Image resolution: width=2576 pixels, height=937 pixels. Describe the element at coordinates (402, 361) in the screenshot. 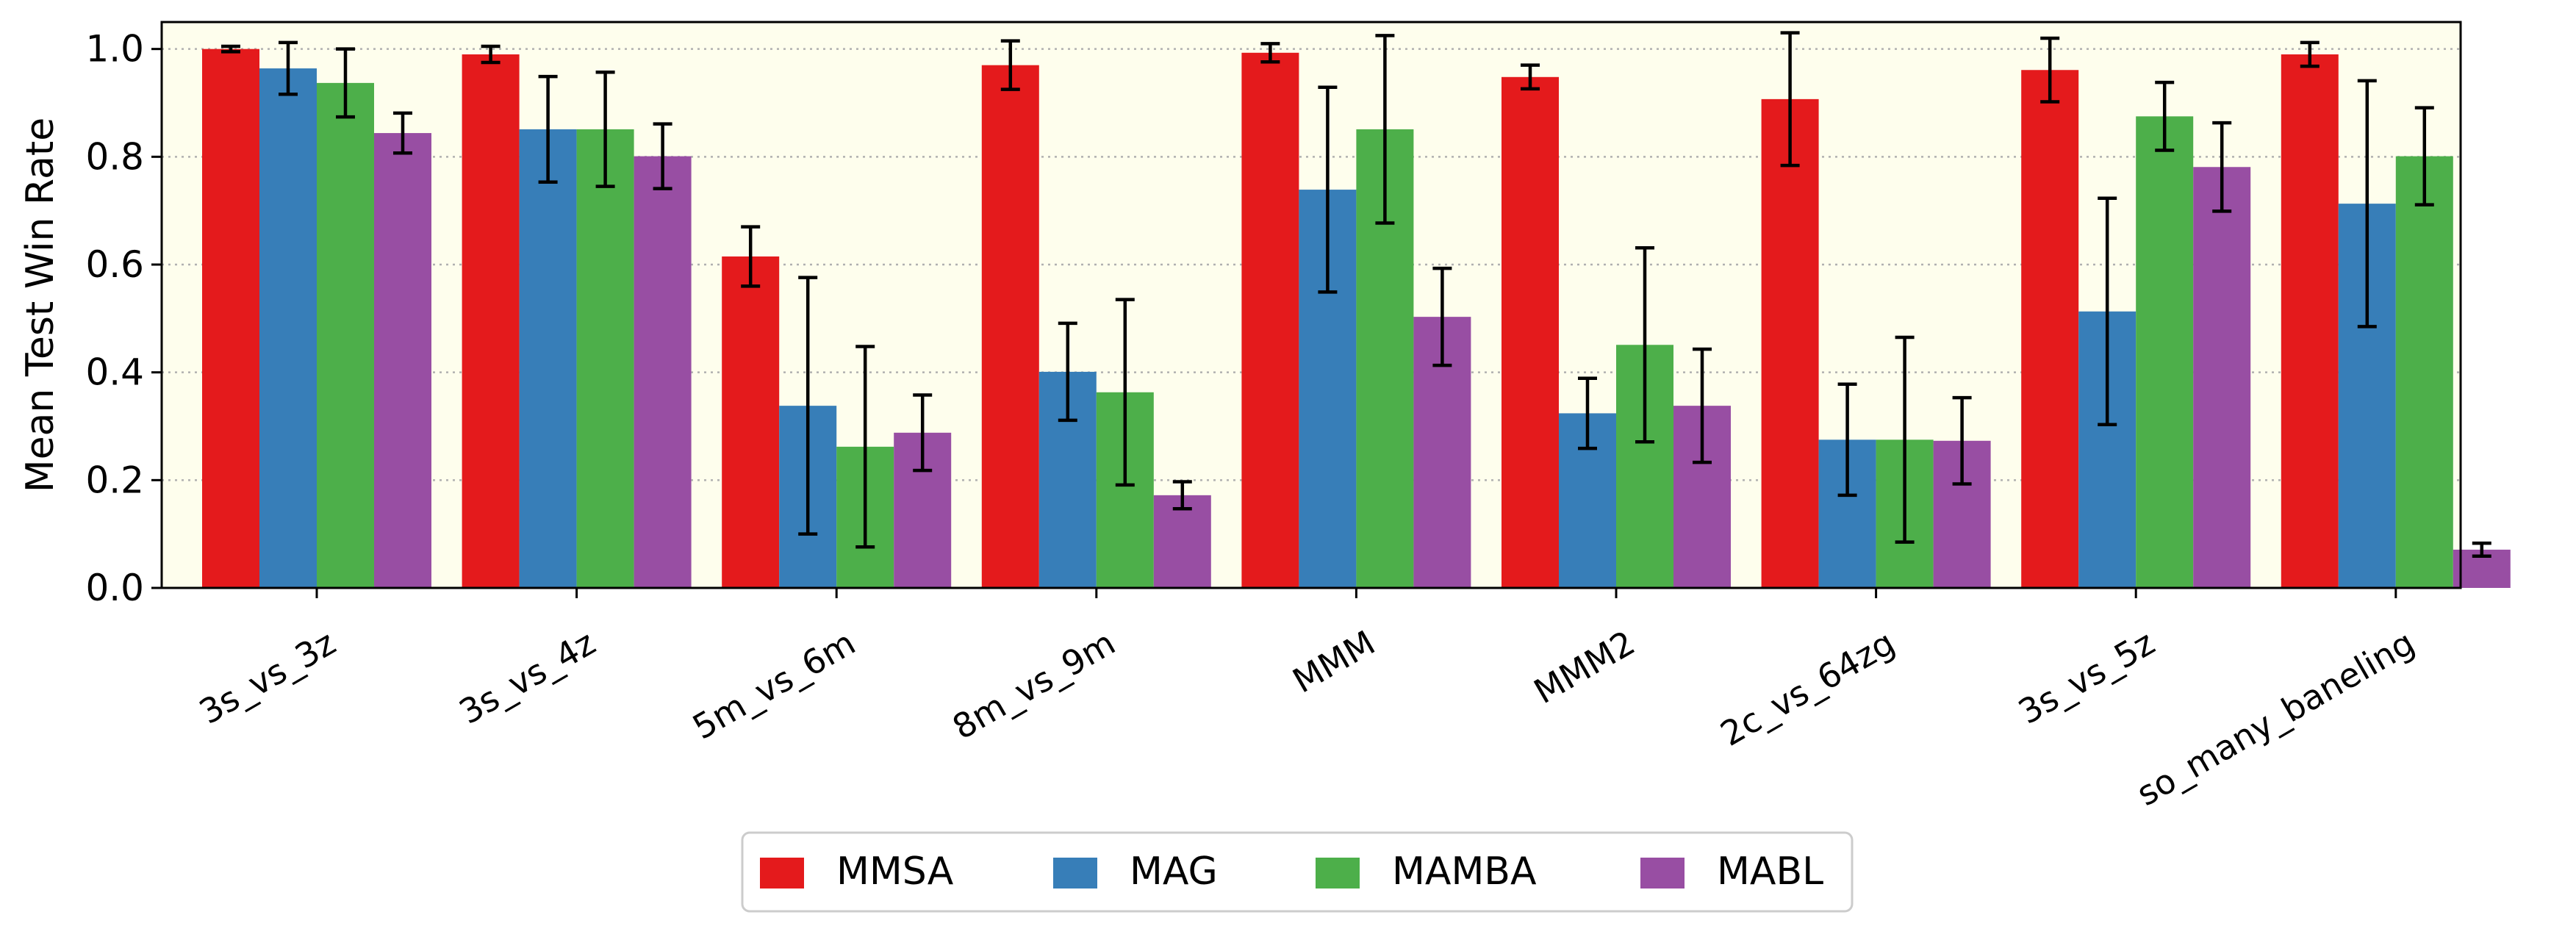

I see `bar-mabl-3s_vs_3z` at that location.